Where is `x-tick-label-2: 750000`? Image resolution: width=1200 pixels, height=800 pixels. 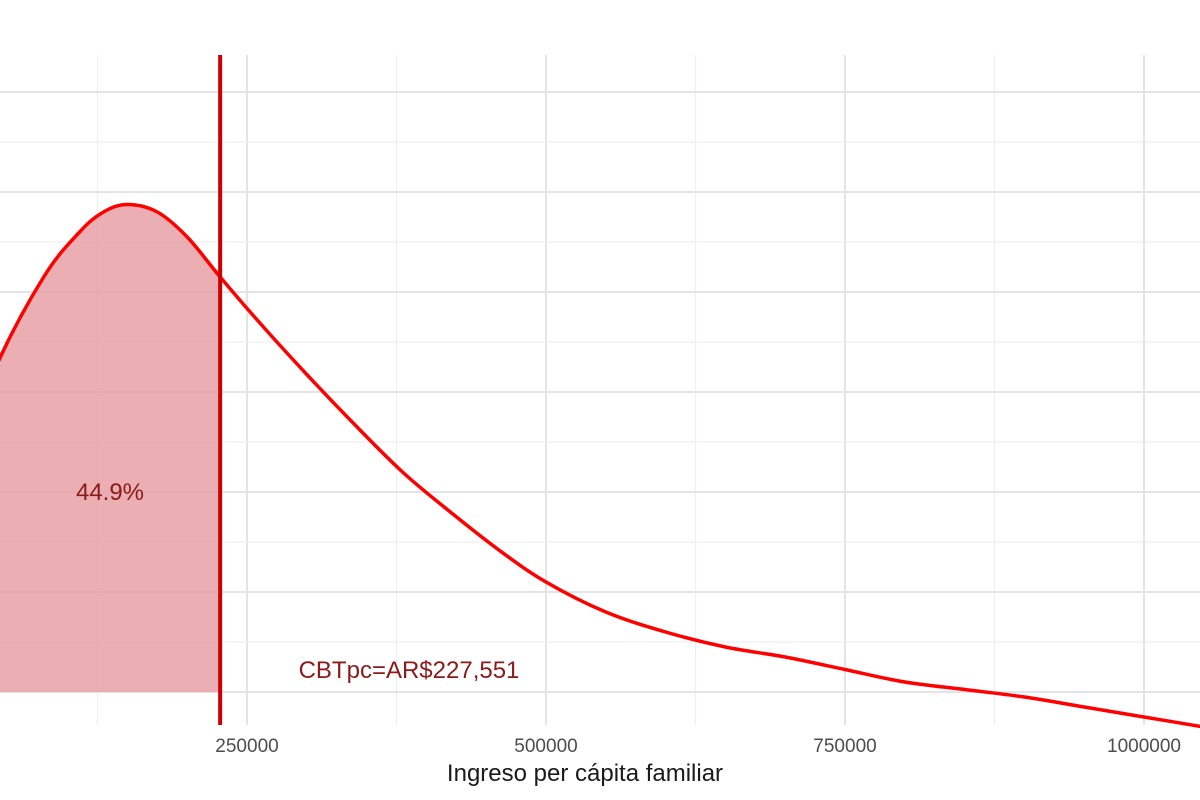
x-tick-label-2: 750000 is located at coordinates (844, 746).